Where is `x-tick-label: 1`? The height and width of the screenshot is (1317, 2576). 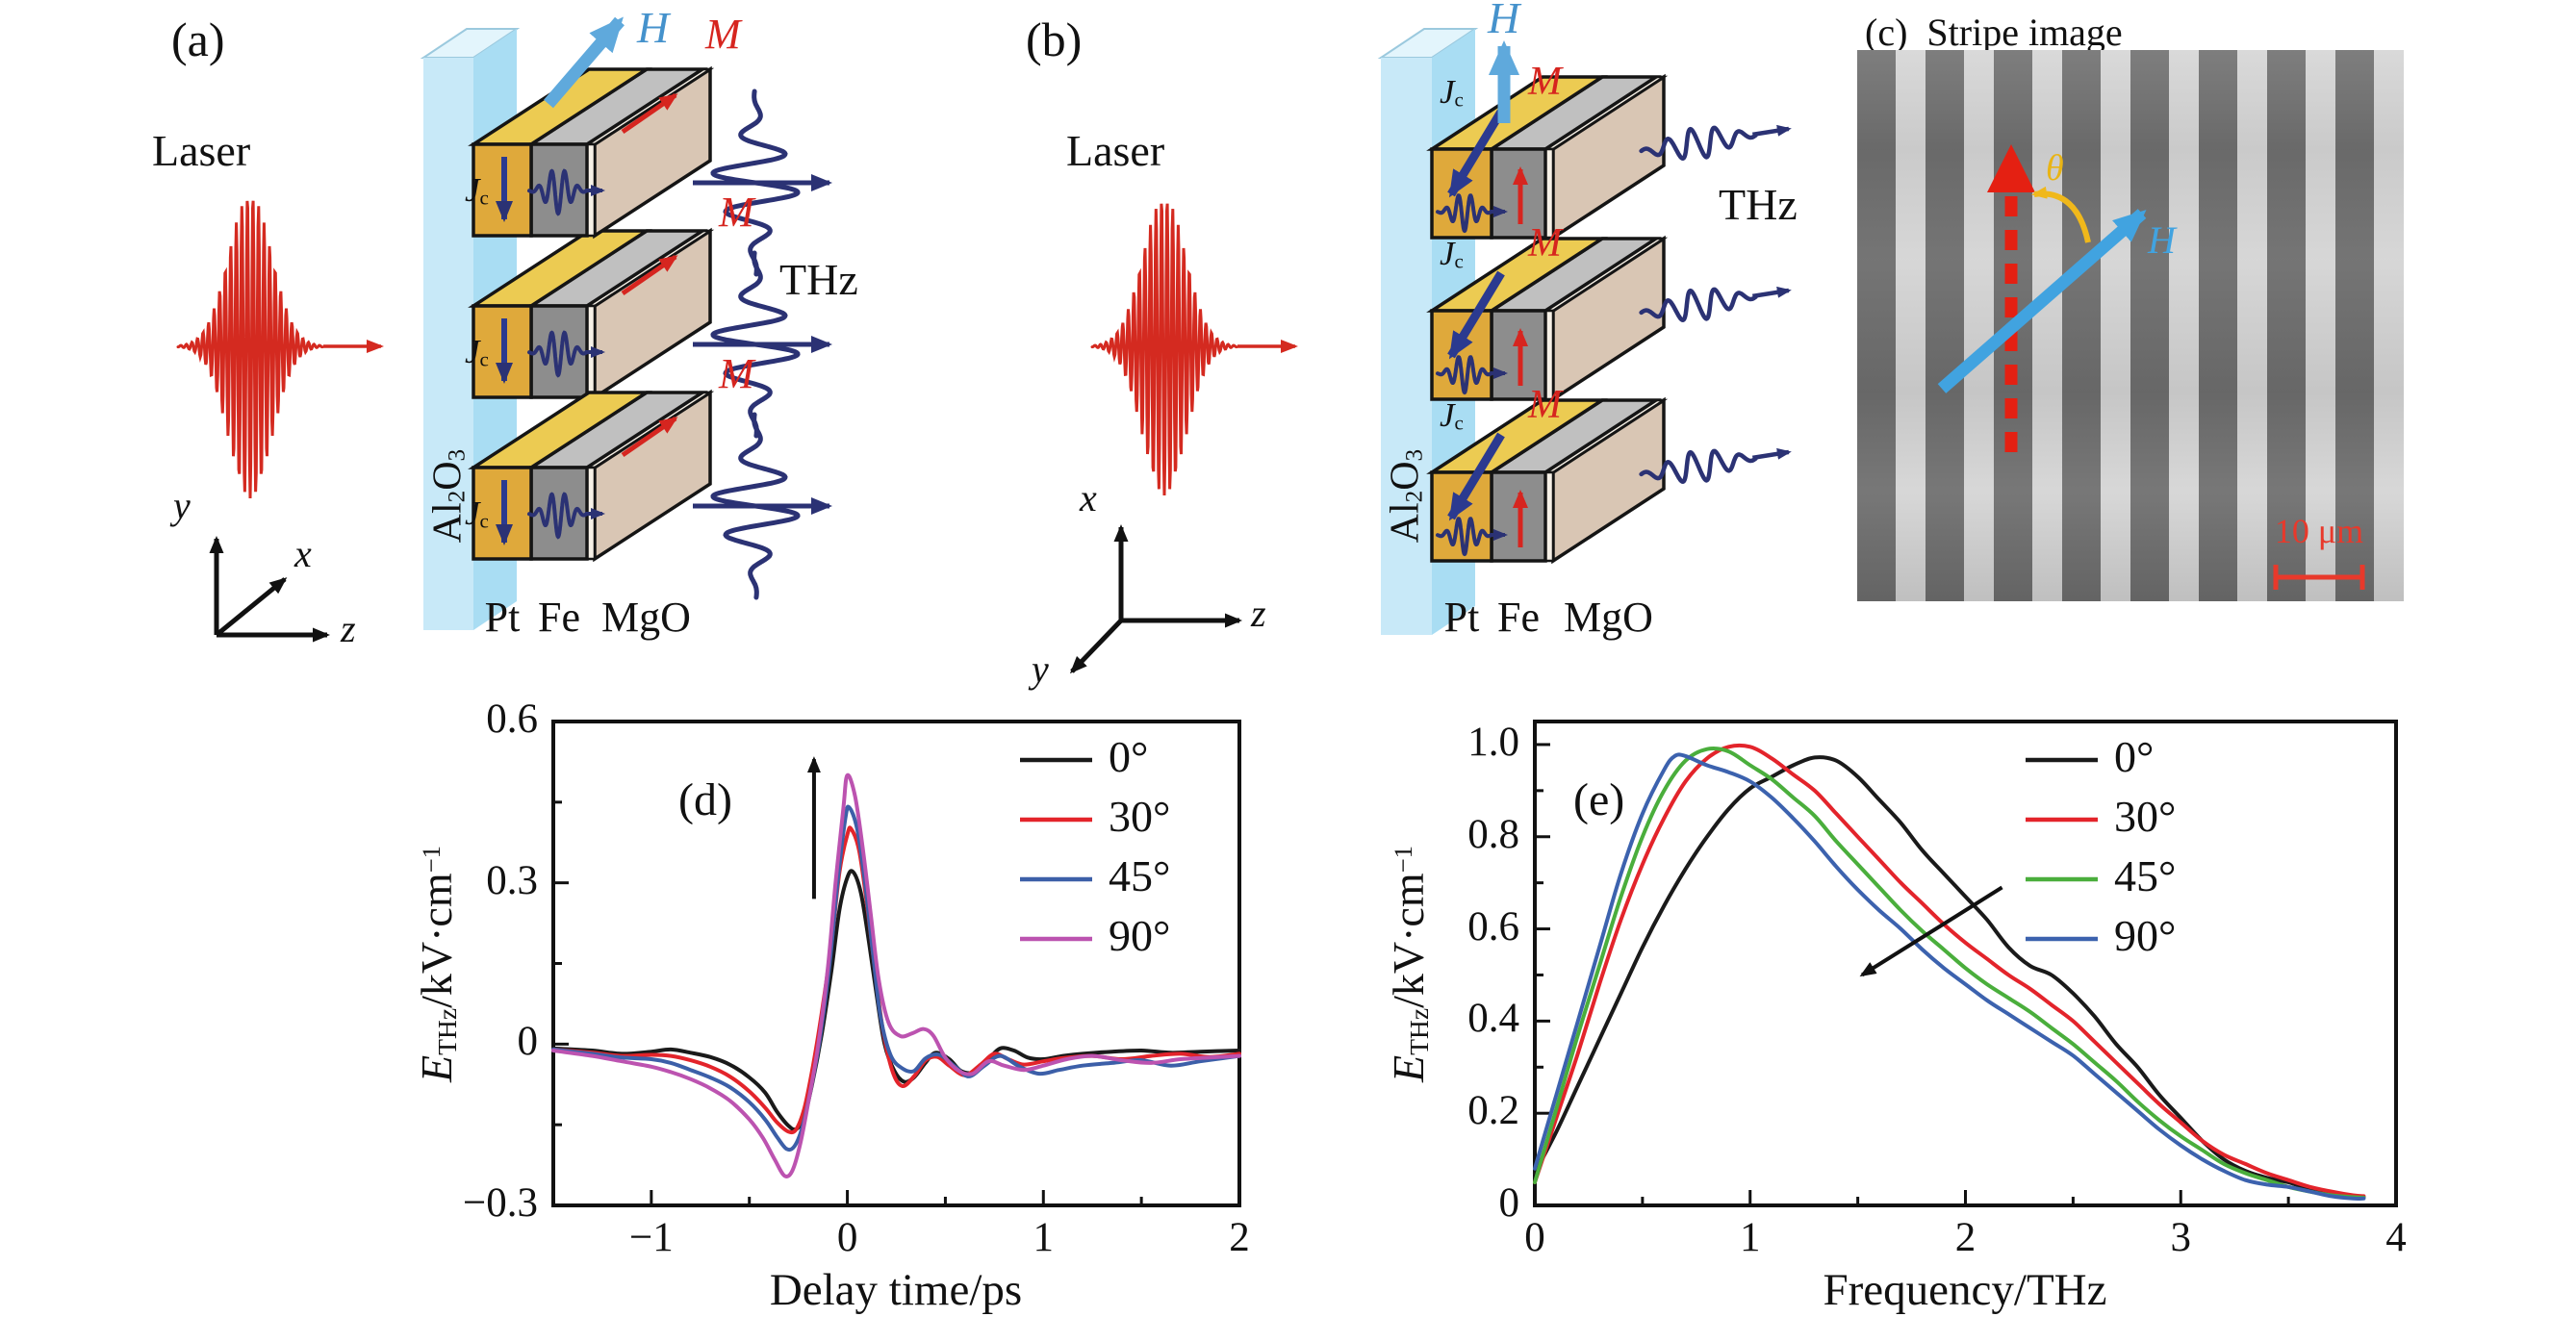
x-tick-label: 1 is located at coordinates (1044, 1238).